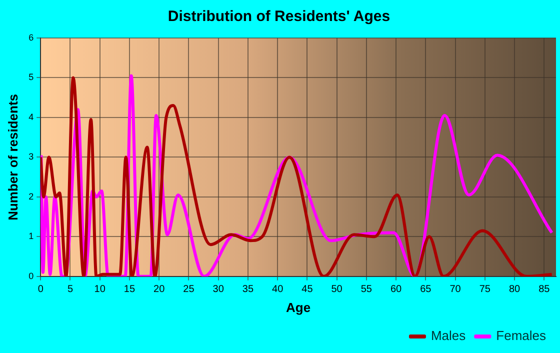 The image size is (560, 353). Describe the element at coordinates (396, 290) in the screenshot. I see `x-tick-label: 60` at that location.